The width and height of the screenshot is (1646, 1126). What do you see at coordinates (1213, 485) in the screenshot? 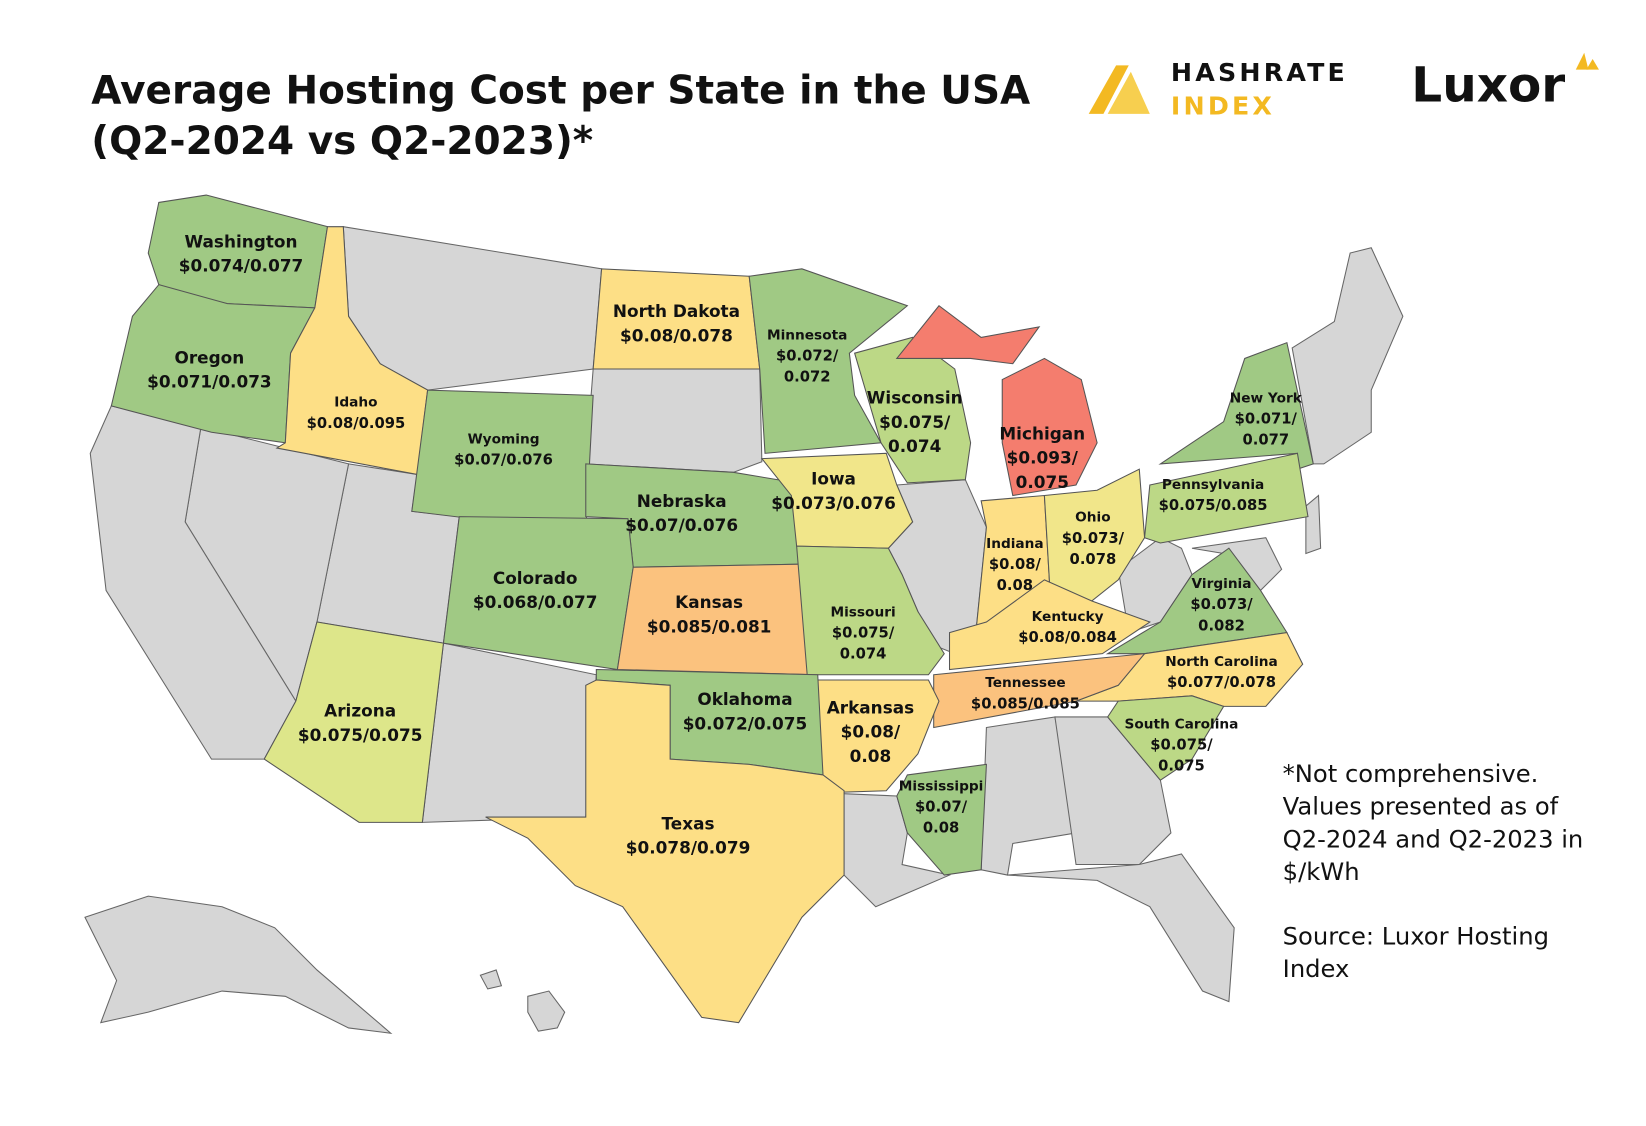
I see `state-name: Pennsylvania` at bounding box center [1213, 485].